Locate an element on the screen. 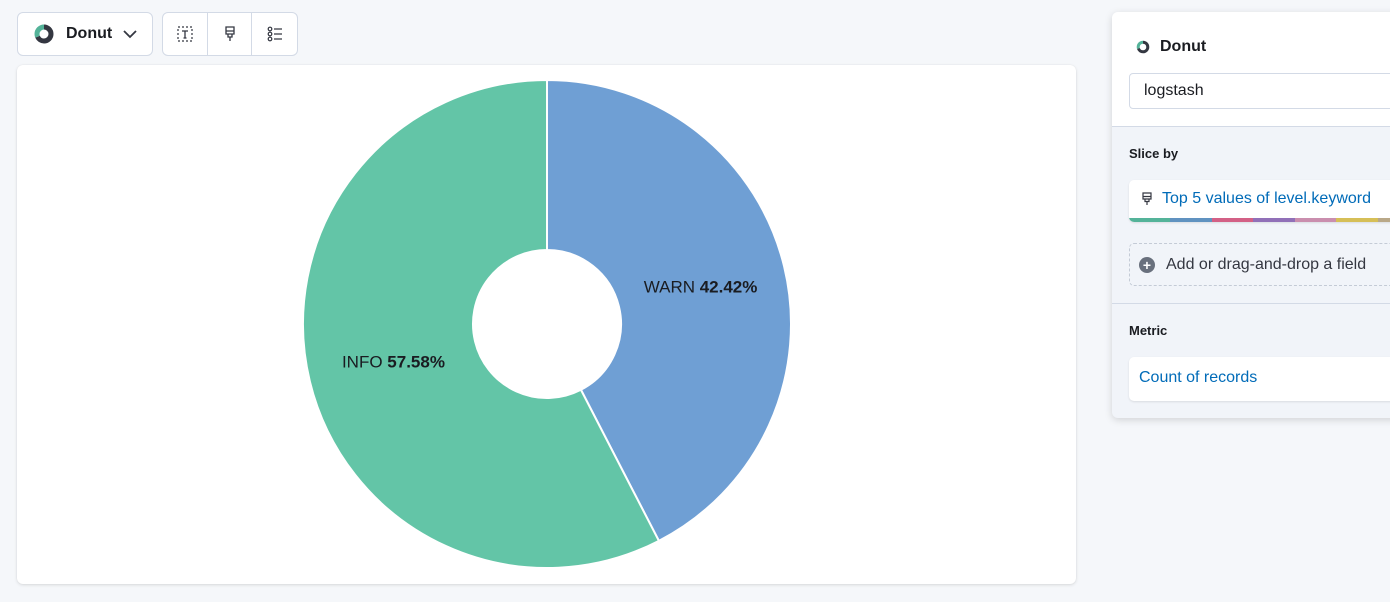  slice-by-dimension: Top 5 values of level.keyword is located at coordinates (1259, 201).